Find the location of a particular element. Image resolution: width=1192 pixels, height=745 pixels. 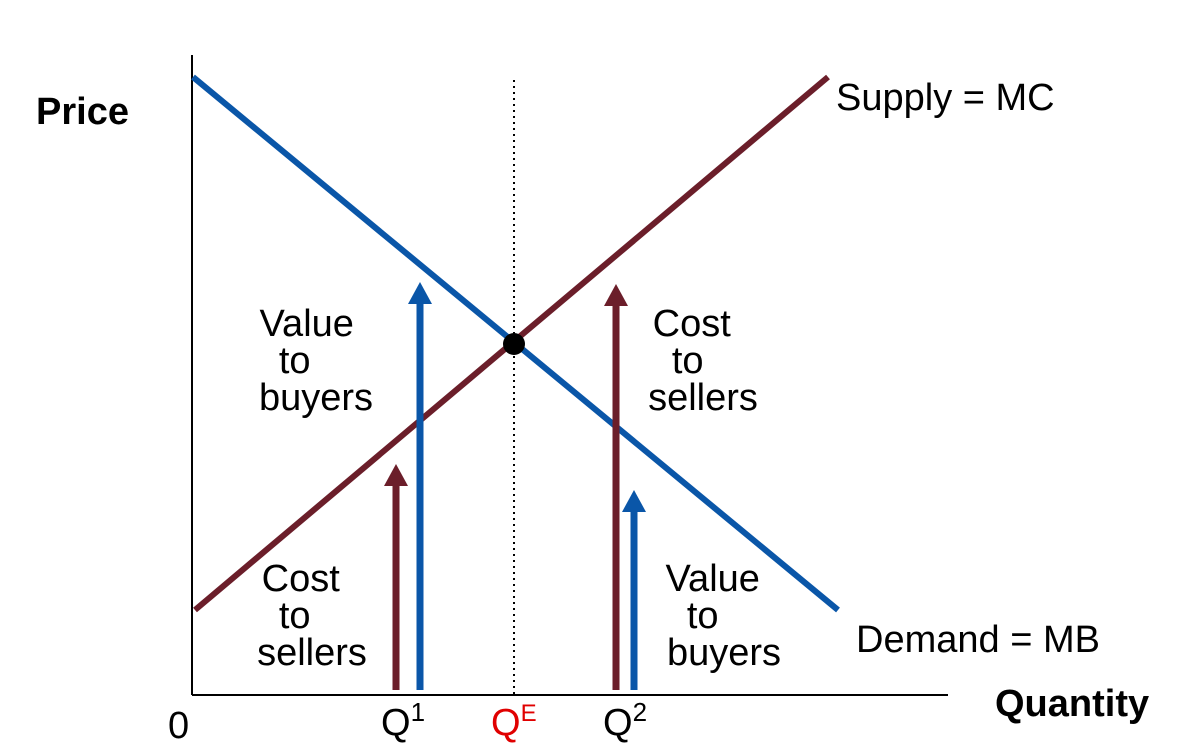

qe-sup: E is located at coordinates (529, 713).